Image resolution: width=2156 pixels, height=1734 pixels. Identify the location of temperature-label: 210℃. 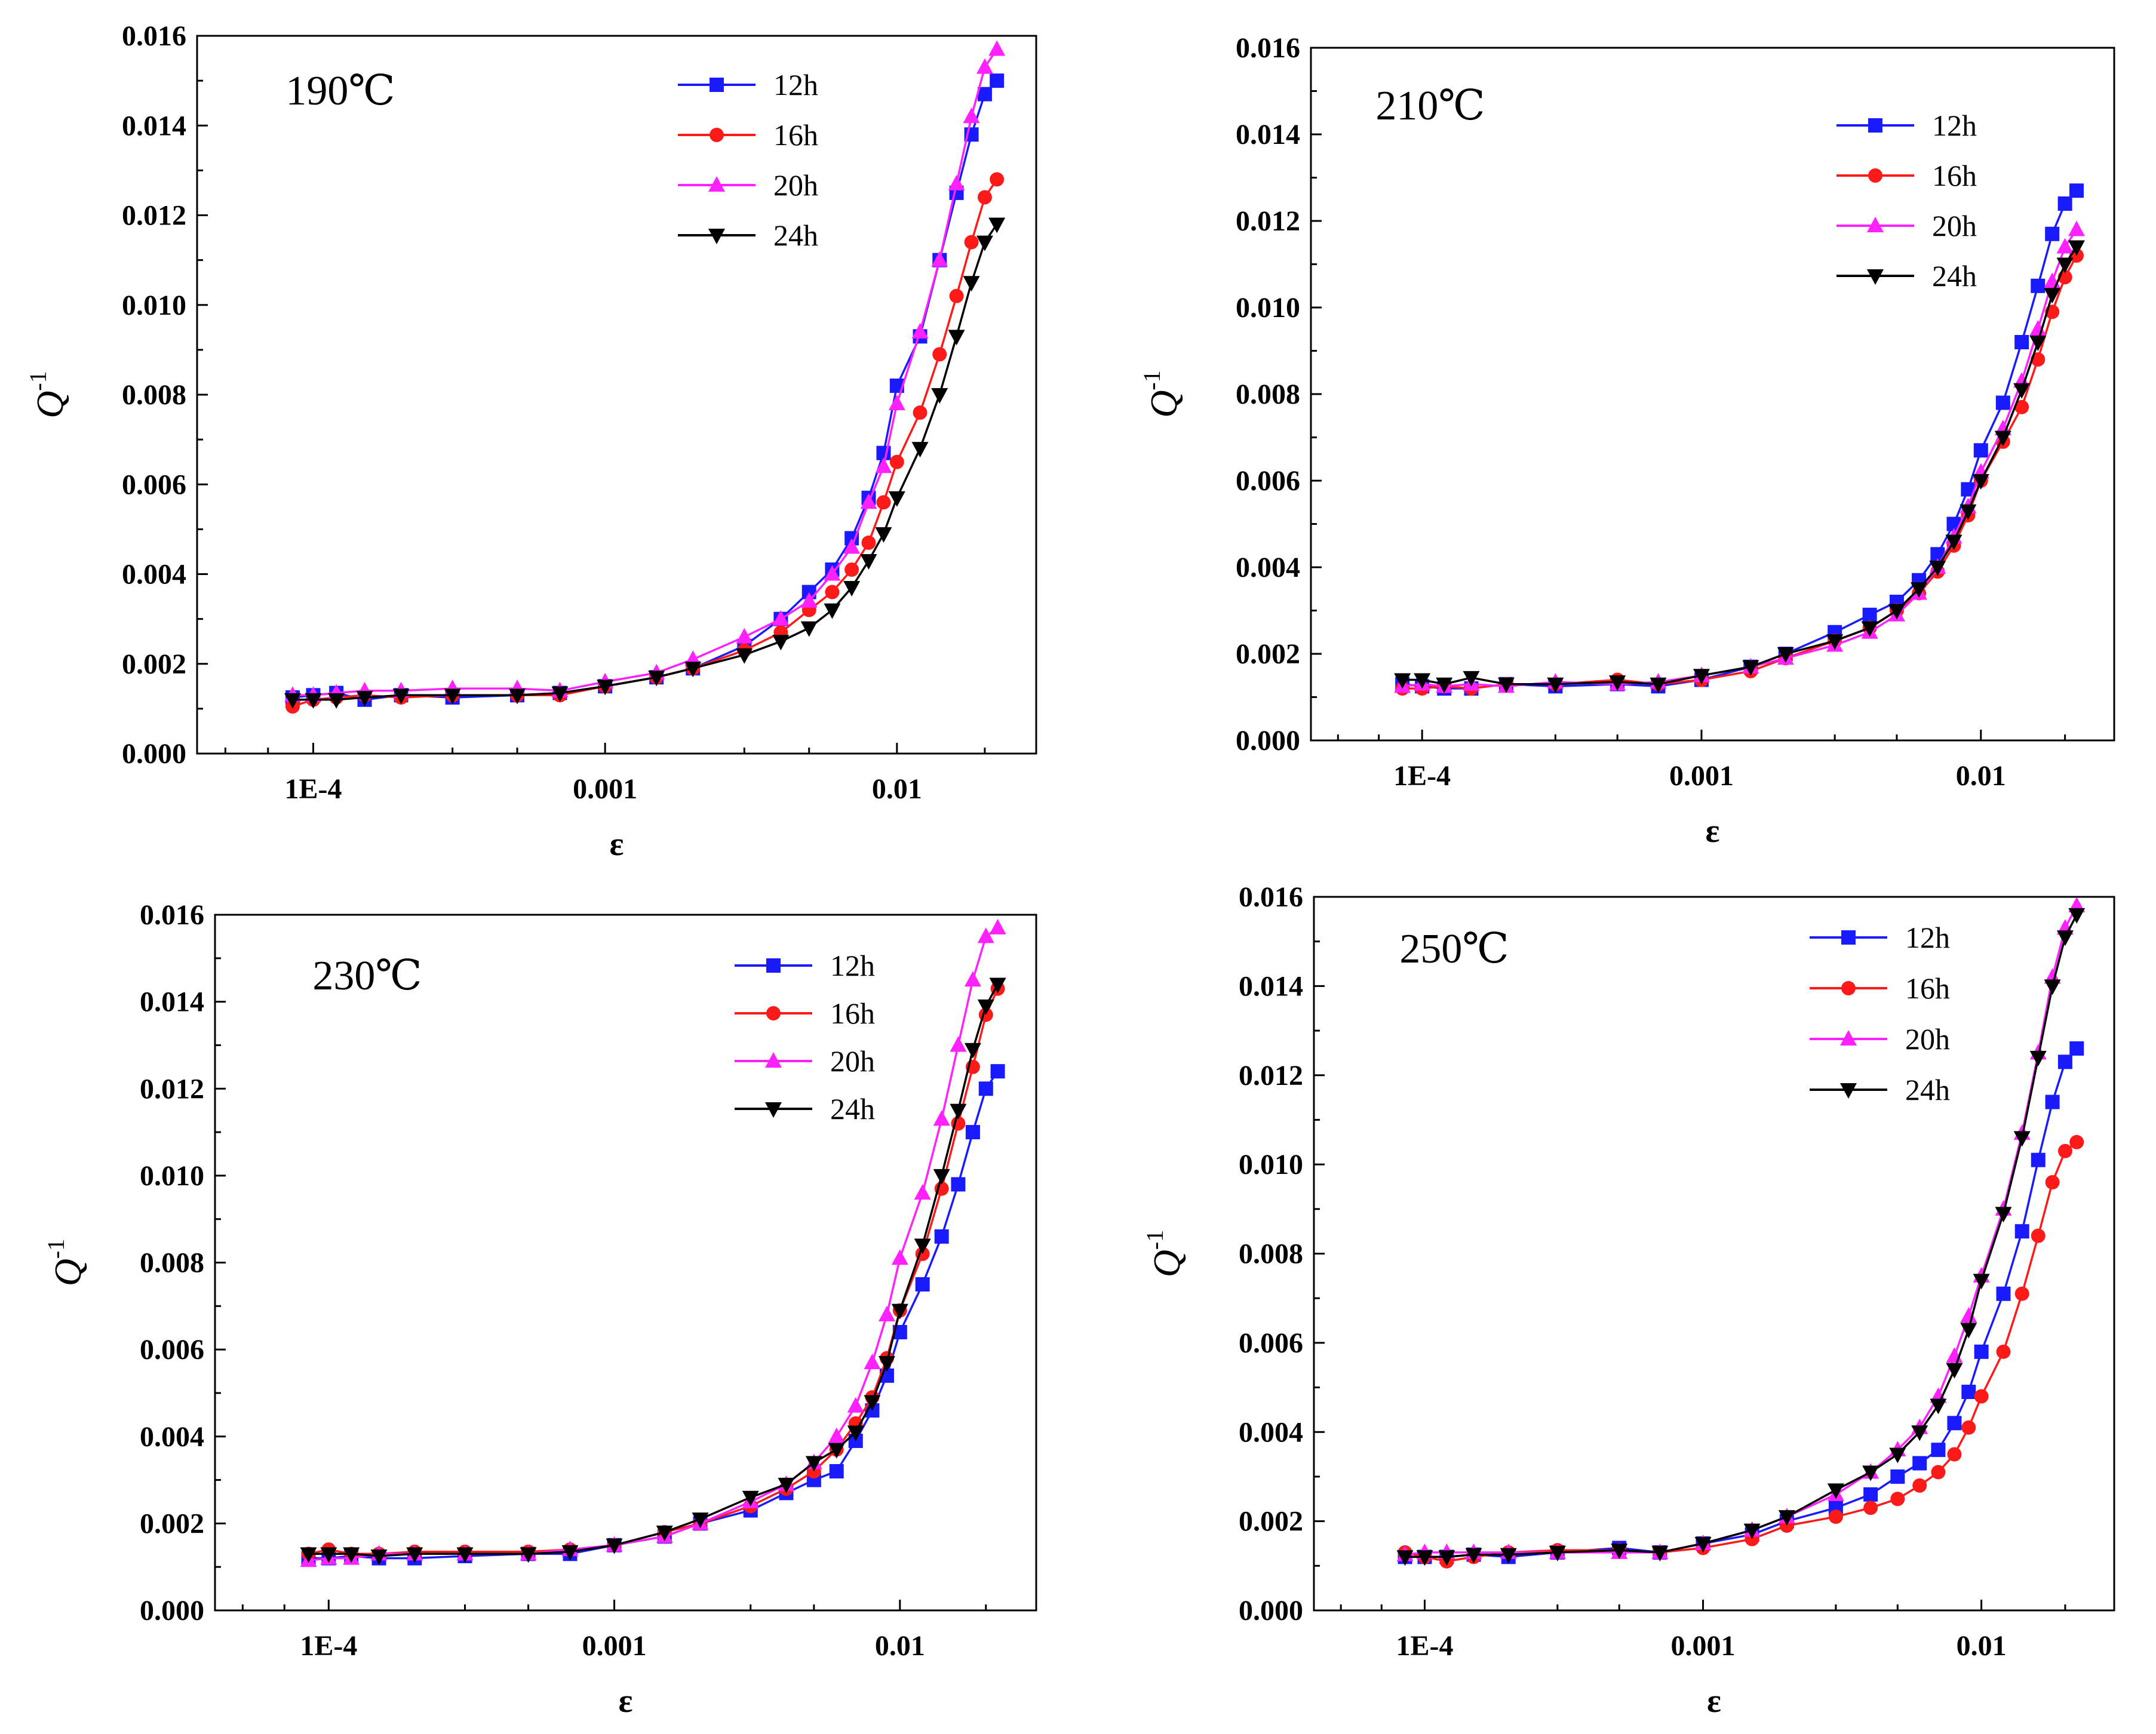
(1430, 106).